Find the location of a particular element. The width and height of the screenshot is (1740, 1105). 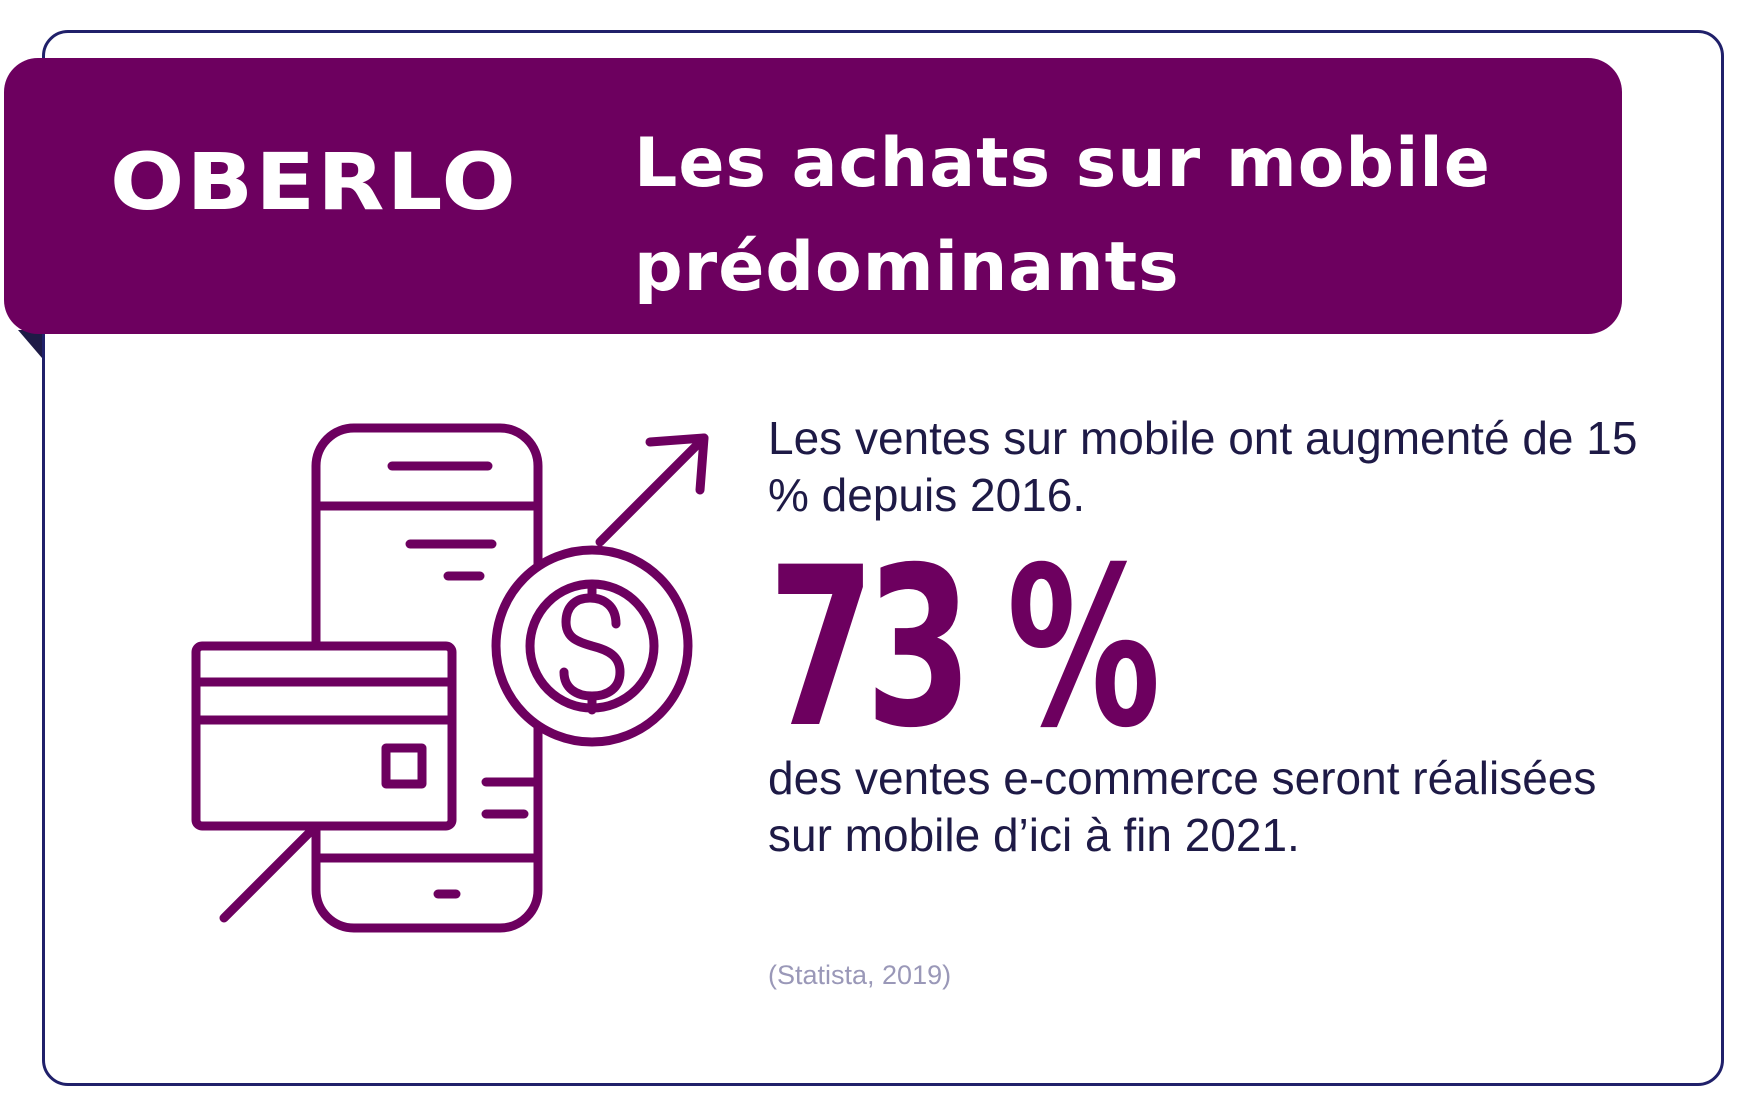

mobile-payment-icon is located at coordinates (450, 678).